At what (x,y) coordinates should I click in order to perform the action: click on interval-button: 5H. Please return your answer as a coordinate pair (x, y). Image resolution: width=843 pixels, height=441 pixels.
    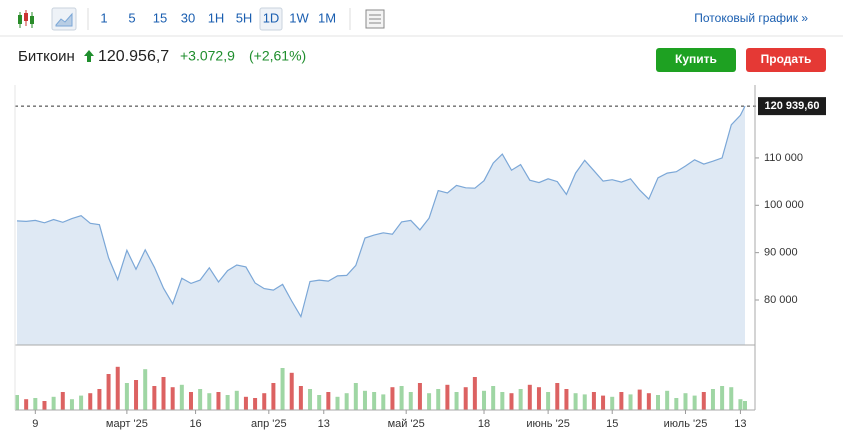
    Looking at the image, I should click on (244, 17).